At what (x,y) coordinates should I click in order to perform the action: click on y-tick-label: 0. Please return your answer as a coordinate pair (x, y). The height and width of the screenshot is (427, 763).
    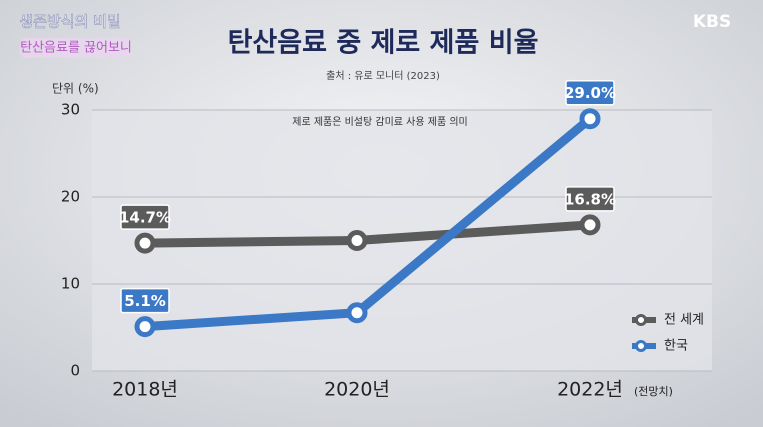
    Looking at the image, I should click on (75, 371).